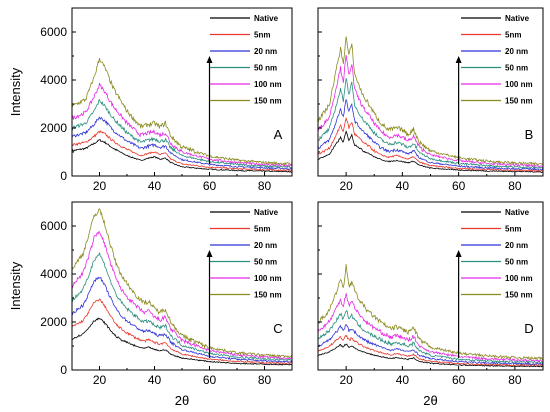  I want to click on panel-letter: D, so click(528, 328).